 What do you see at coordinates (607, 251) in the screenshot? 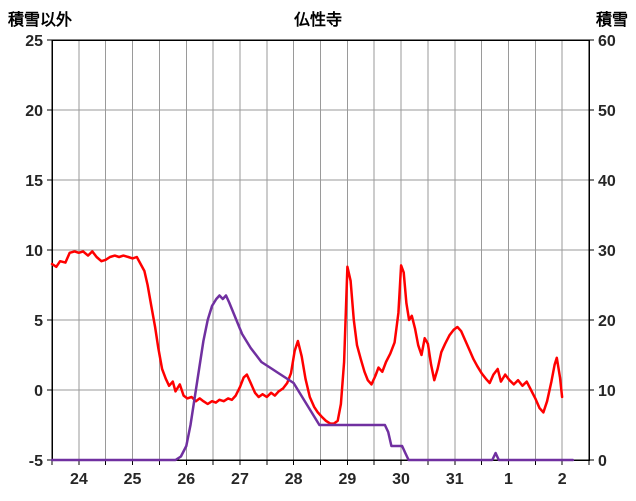
I see `right-axis-tick-label: 30` at bounding box center [607, 251].